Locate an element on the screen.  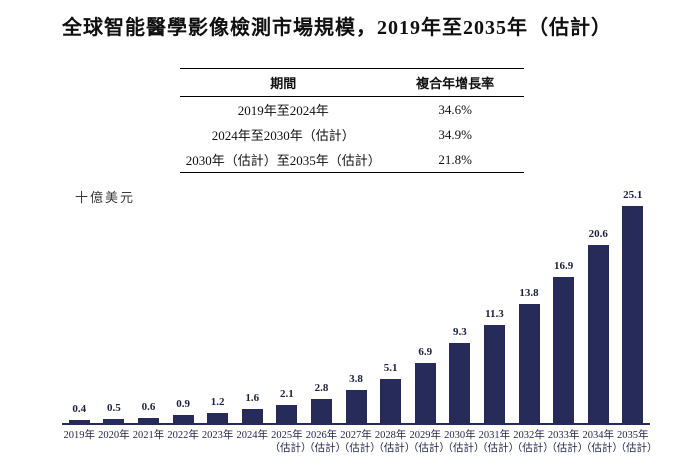
x-axis-label: 2029年 （估計） is located at coordinates (428, 442).